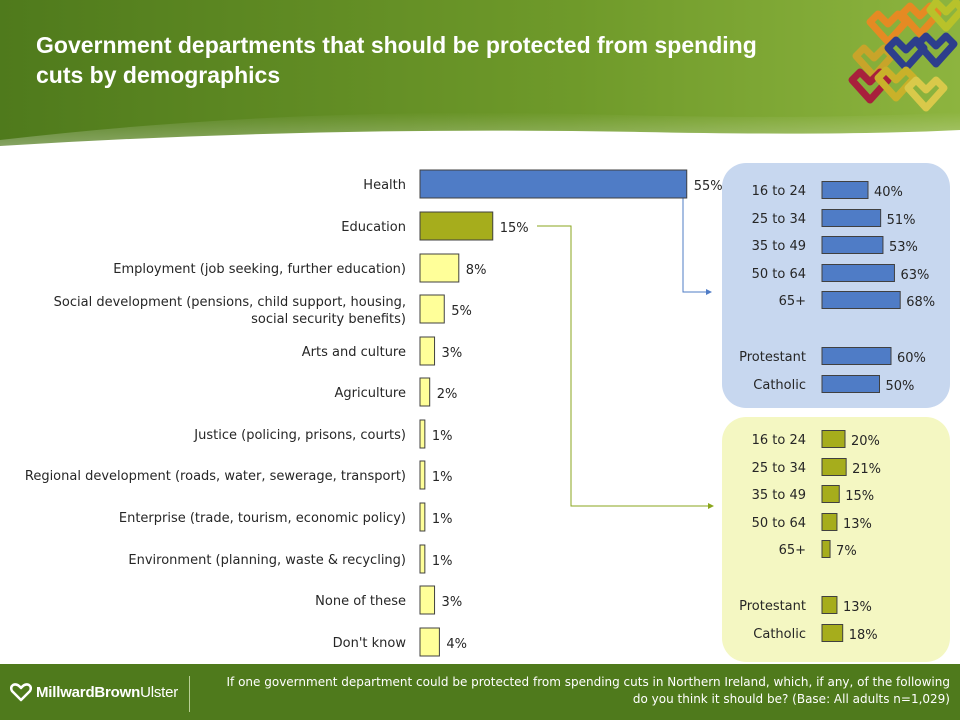  I want to click on brand-heart-icon, so click(21, 692).